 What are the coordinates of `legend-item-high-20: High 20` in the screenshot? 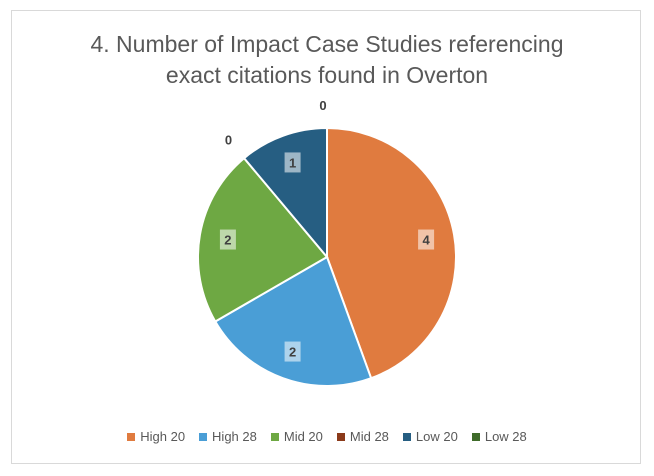 It's located at (156, 436).